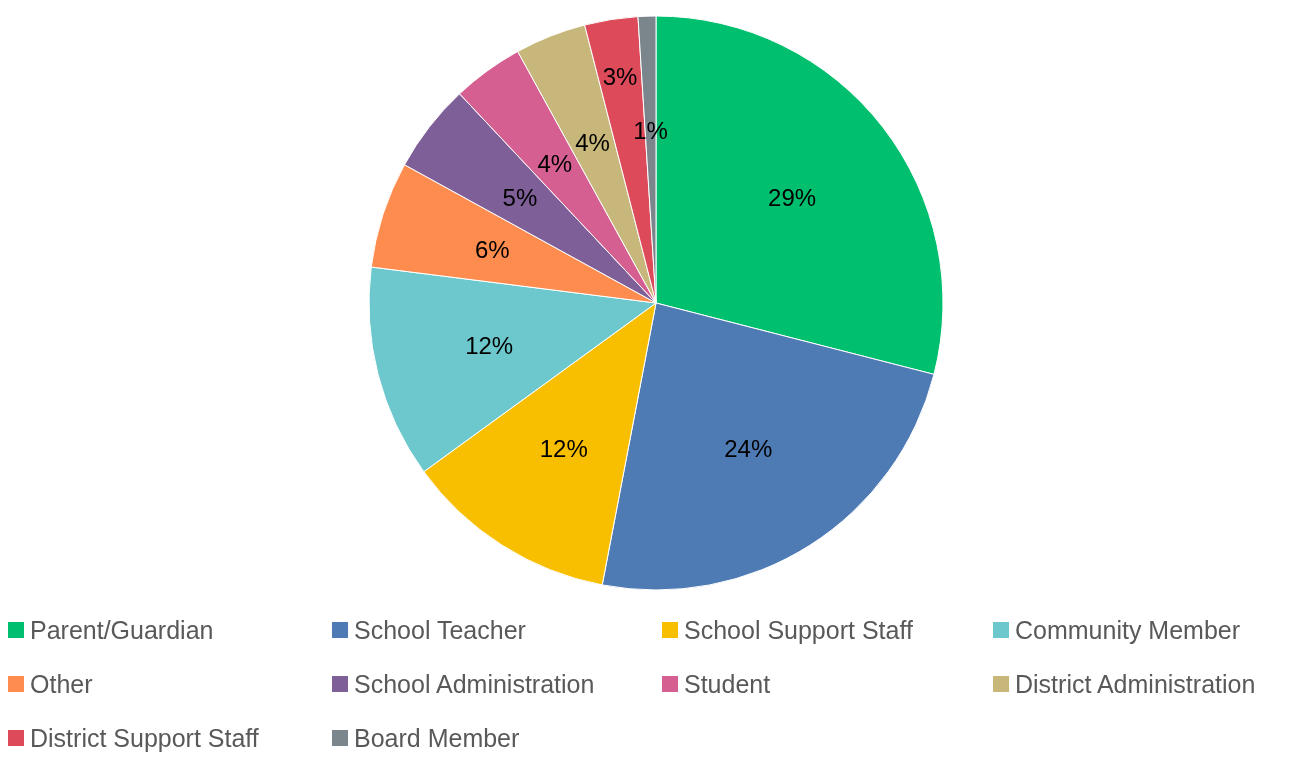 This screenshot has height=760, width=1310. I want to click on data-label: 1%, so click(650, 131).